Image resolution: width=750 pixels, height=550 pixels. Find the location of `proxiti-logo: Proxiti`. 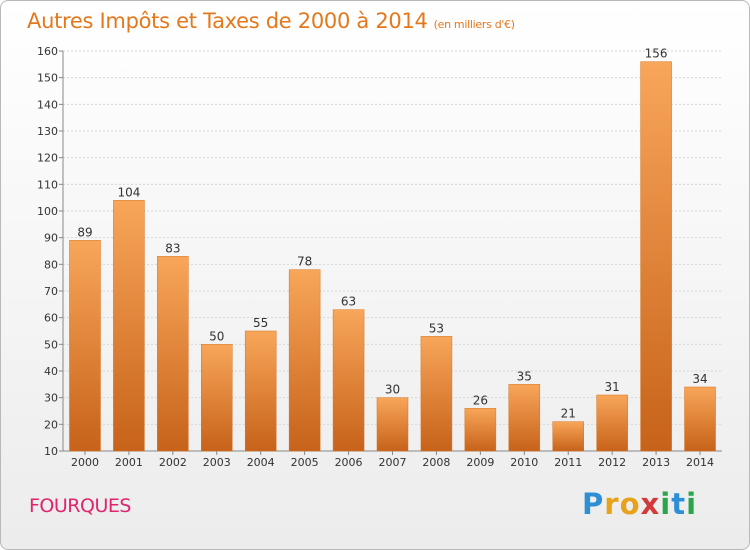

proxiti-logo: Proxiti is located at coordinates (639, 504).